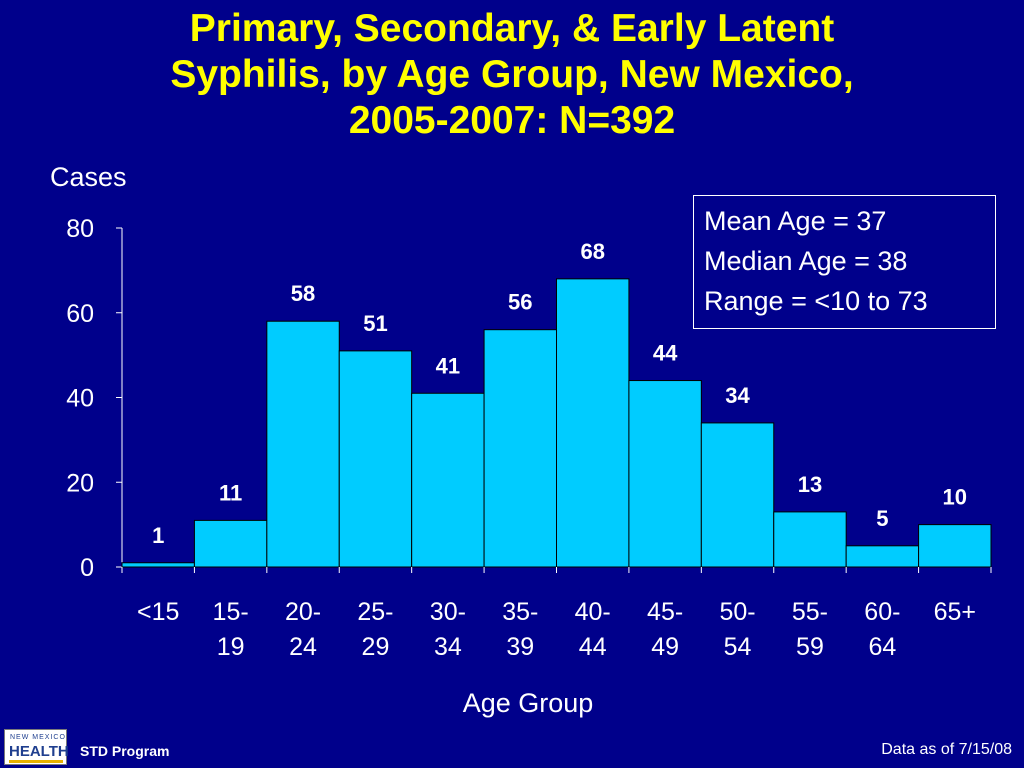 The height and width of the screenshot is (768, 1024). What do you see at coordinates (593, 647) in the screenshot?
I see `x-tick-label: 44` at bounding box center [593, 647].